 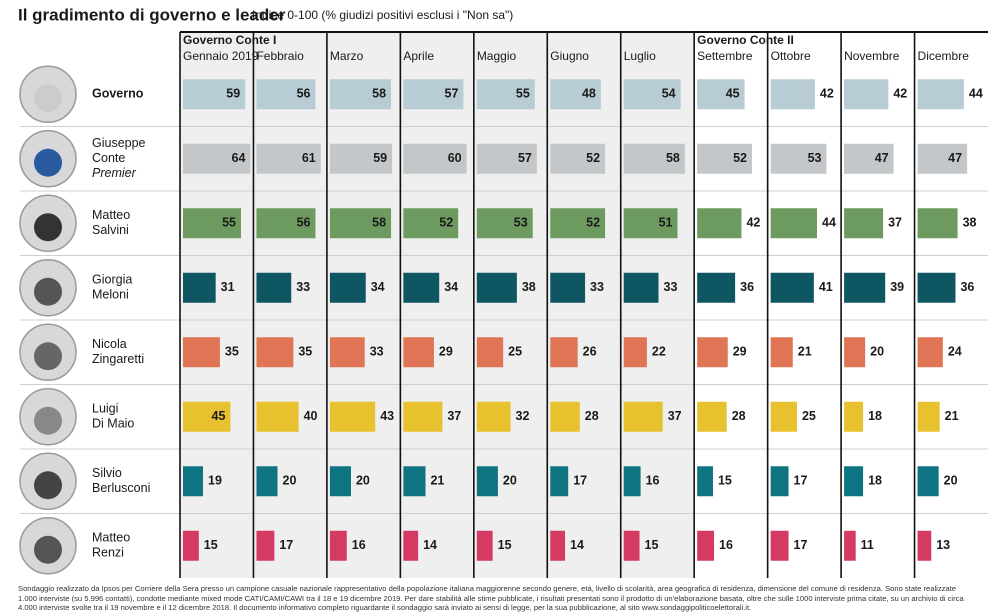 I want to click on value-label: 51, so click(x=666, y=223).